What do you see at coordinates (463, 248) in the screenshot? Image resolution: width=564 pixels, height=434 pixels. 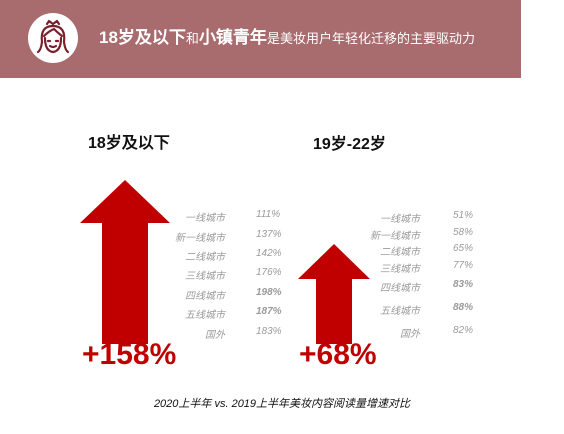 I see `growth-value: 65%` at bounding box center [463, 248].